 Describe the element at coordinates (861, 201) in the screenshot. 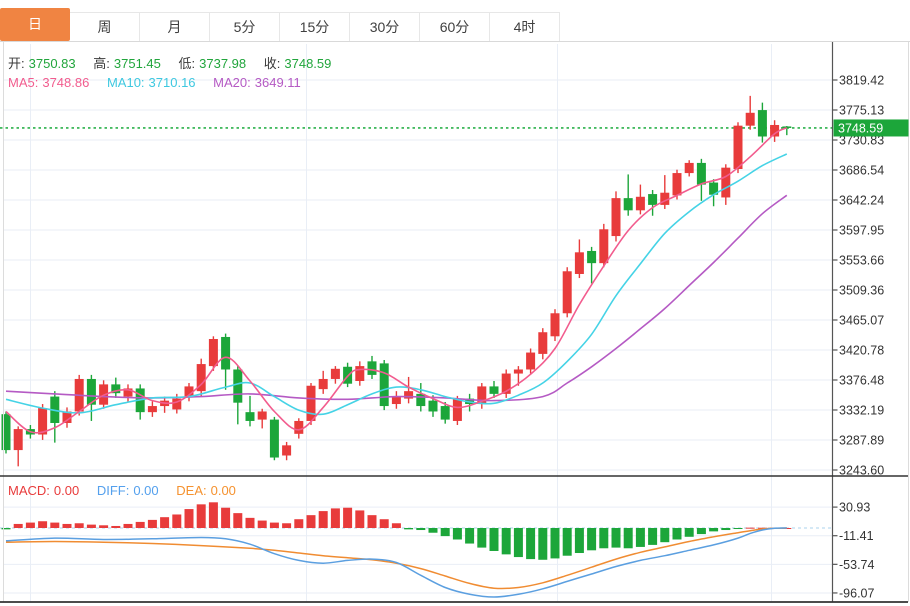

I see `axis-tick-label: 3642.24` at that location.